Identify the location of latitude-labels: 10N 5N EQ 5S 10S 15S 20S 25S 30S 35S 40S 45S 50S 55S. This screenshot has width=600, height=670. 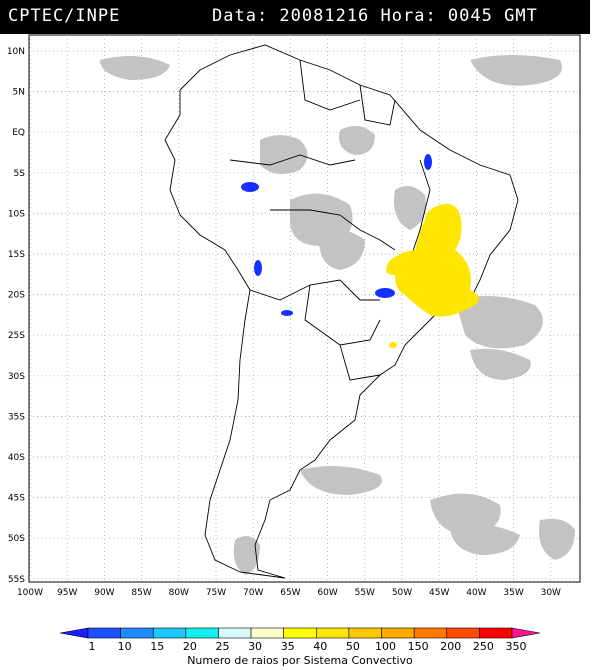
(16, 316).